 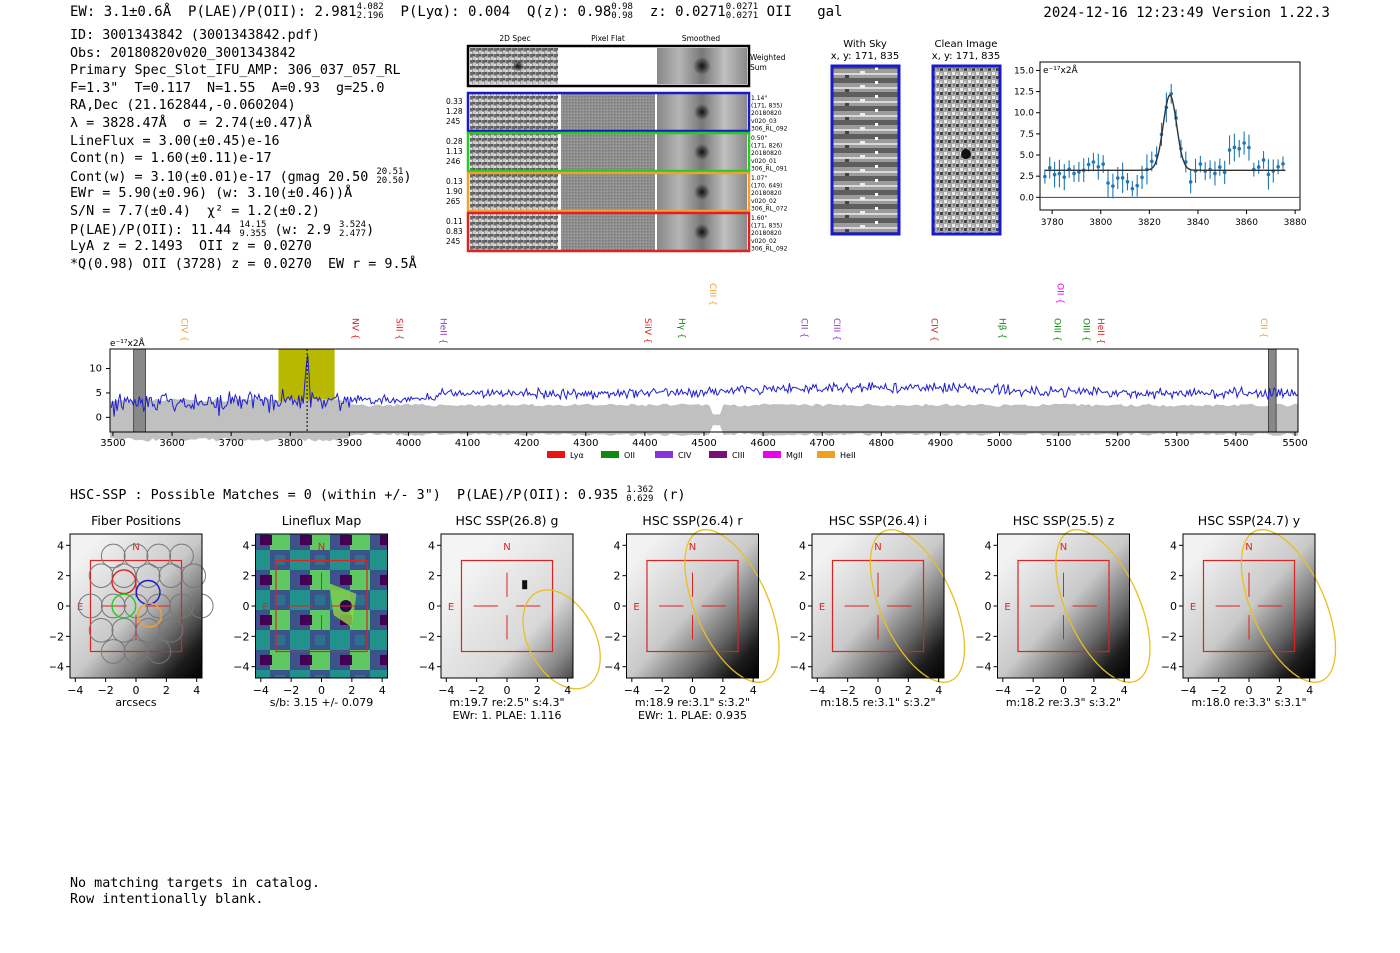 I want to click on cutout-weight-value: 1.90, so click(x=454, y=191).